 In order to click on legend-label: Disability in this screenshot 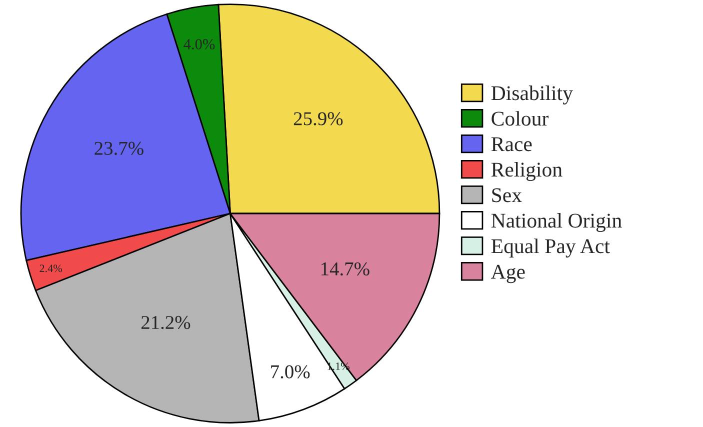, I will do `click(532, 95)`.